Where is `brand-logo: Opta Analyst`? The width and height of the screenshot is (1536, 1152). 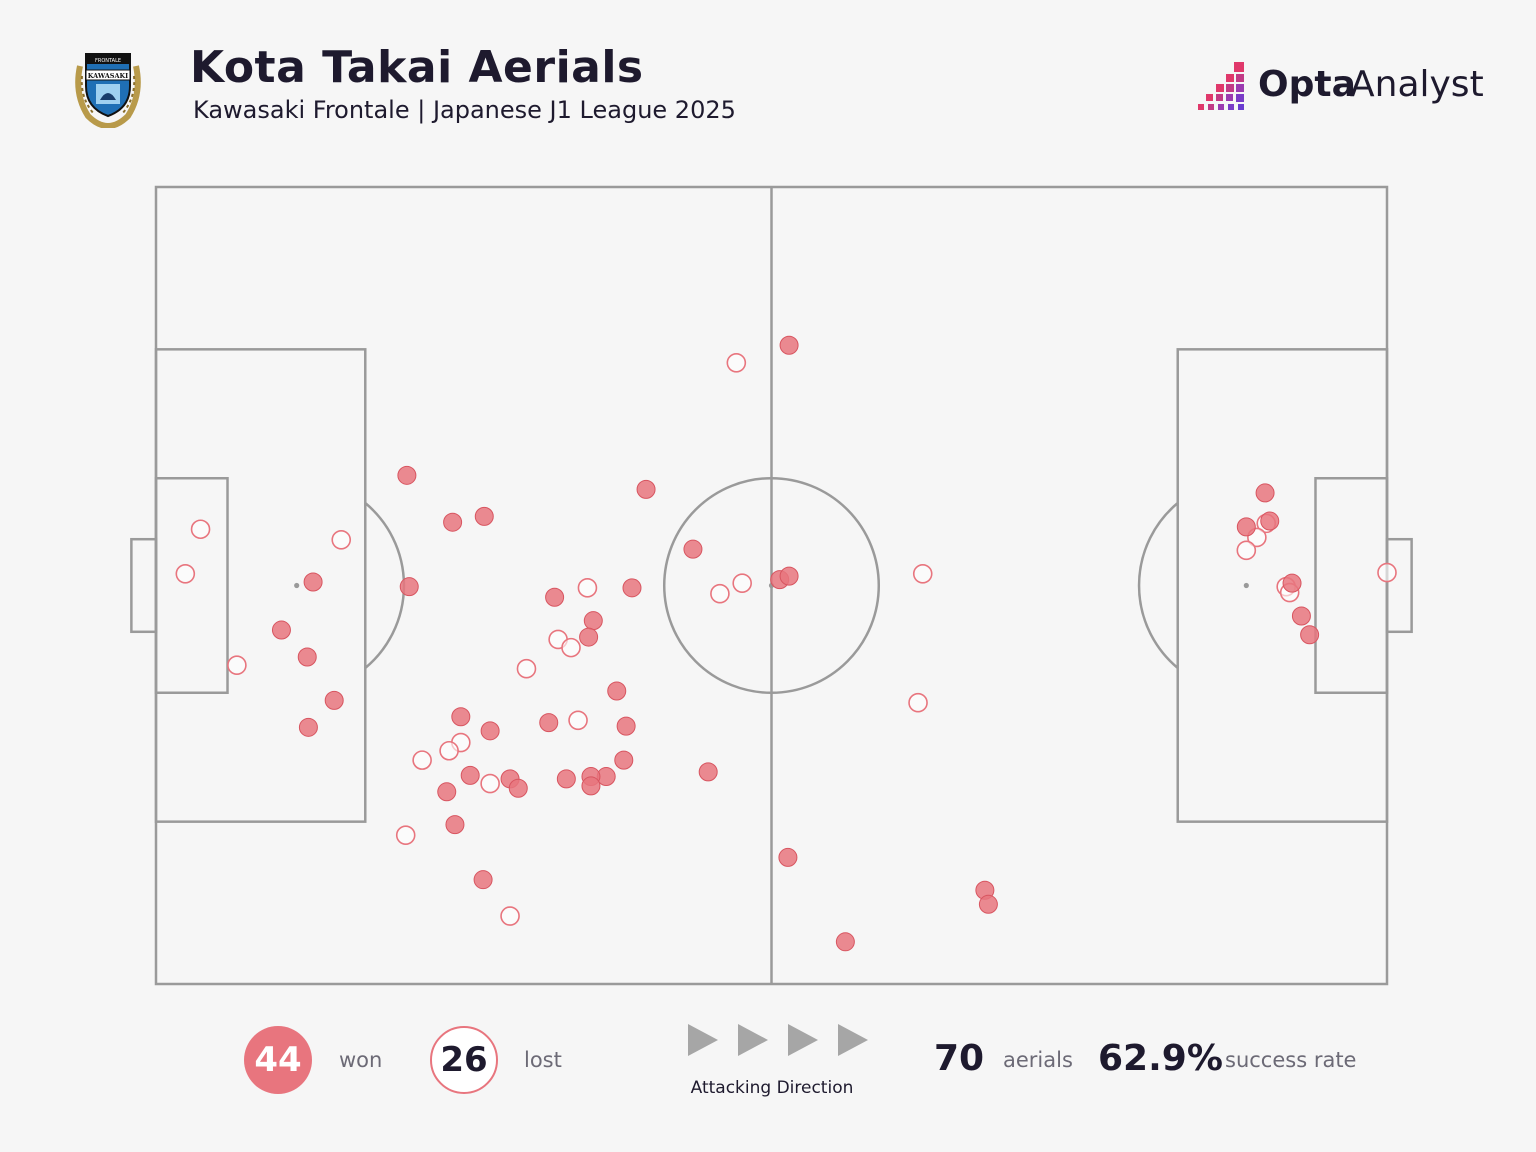
brand-logo: Opta Analyst is located at coordinates (1341, 88).